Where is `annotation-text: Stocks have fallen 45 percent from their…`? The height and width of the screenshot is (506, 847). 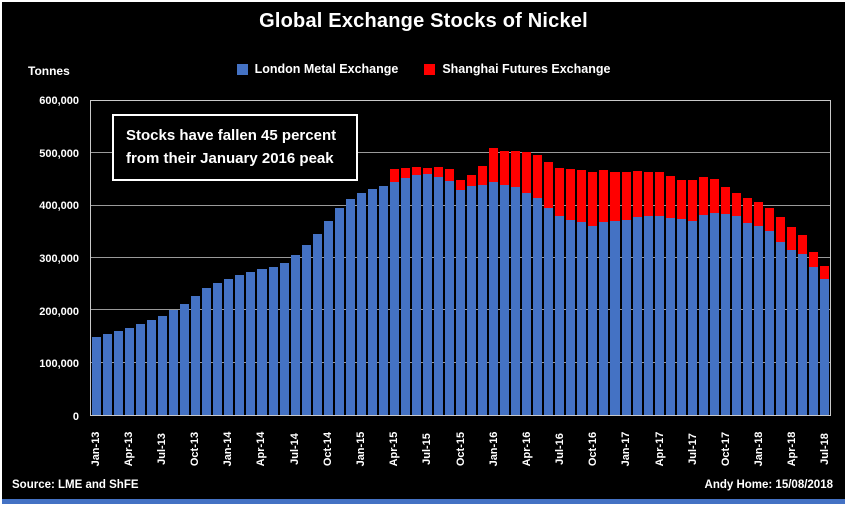
annotation-text: Stocks have fallen 45 percent from their… is located at coordinates (231, 147).